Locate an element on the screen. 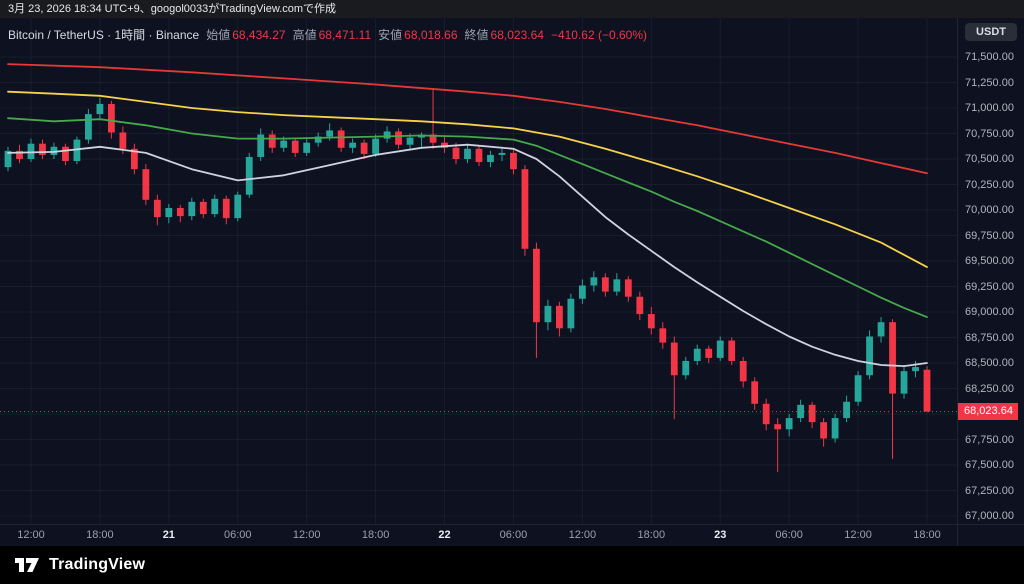 This screenshot has height=584, width=1024. ohlc-open: 始値 68,434.27 is located at coordinates (246, 35).